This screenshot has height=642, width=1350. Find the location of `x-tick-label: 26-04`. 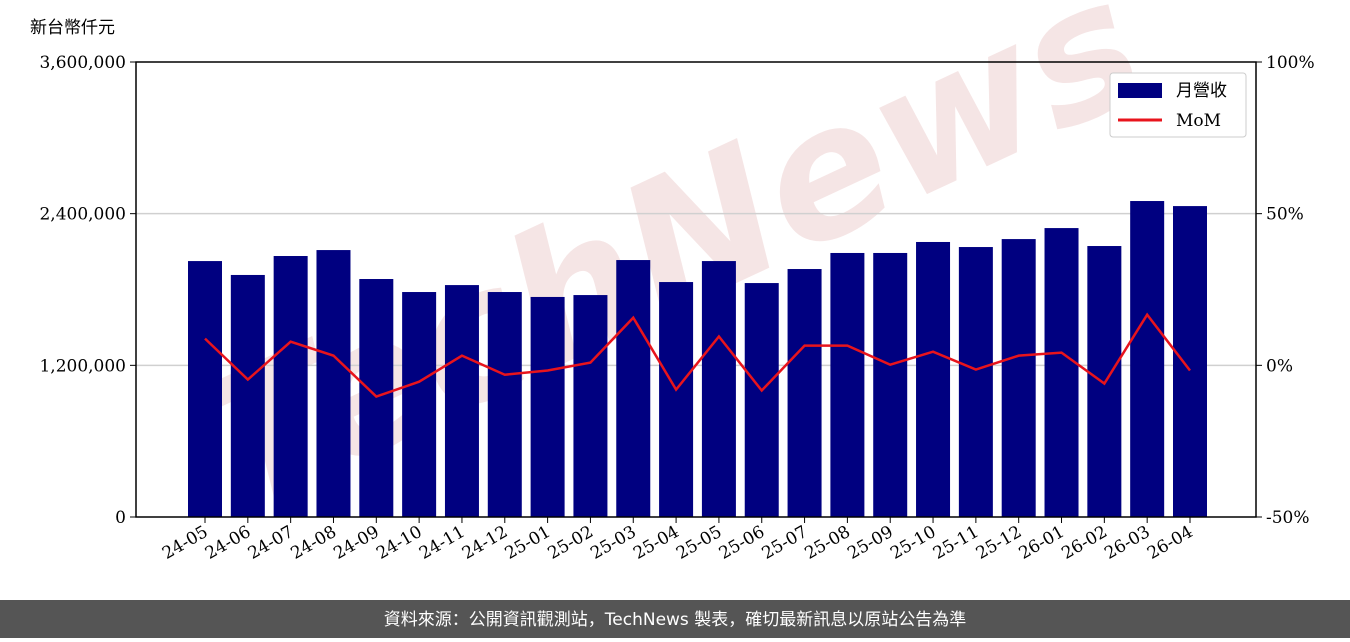

x-tick-label: 26-04 is located at coordinates (1170, 543).